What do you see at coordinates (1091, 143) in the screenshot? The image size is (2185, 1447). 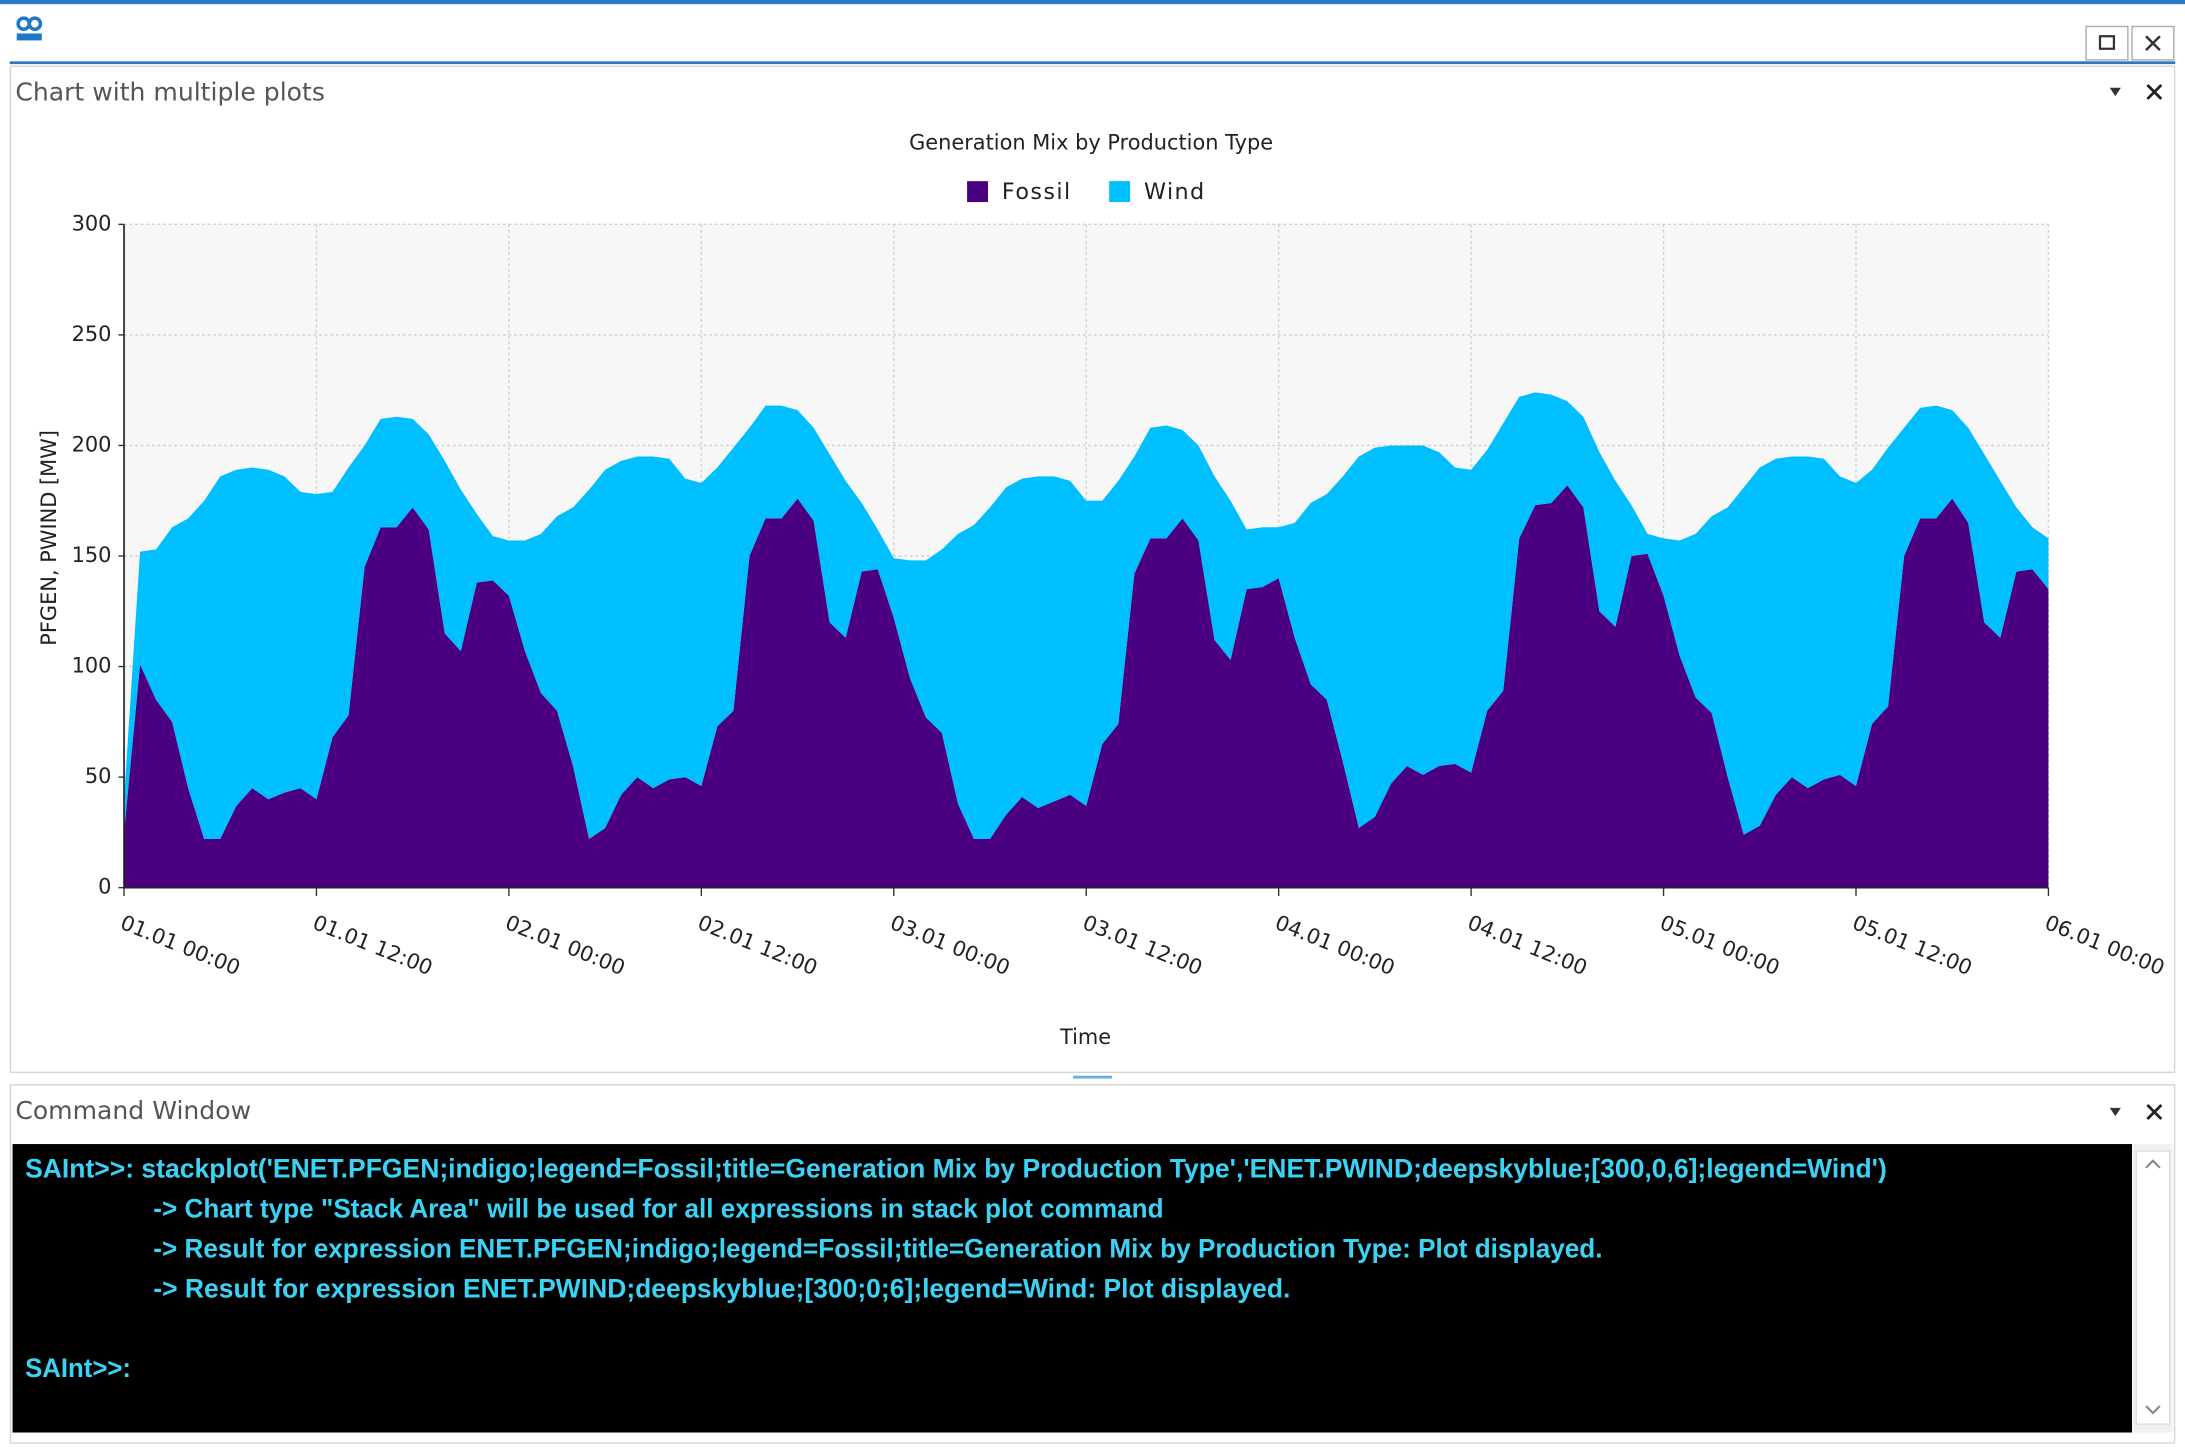 I see `chart-title: Generation Mix by Production Type` at bounding box center [1091, 143].